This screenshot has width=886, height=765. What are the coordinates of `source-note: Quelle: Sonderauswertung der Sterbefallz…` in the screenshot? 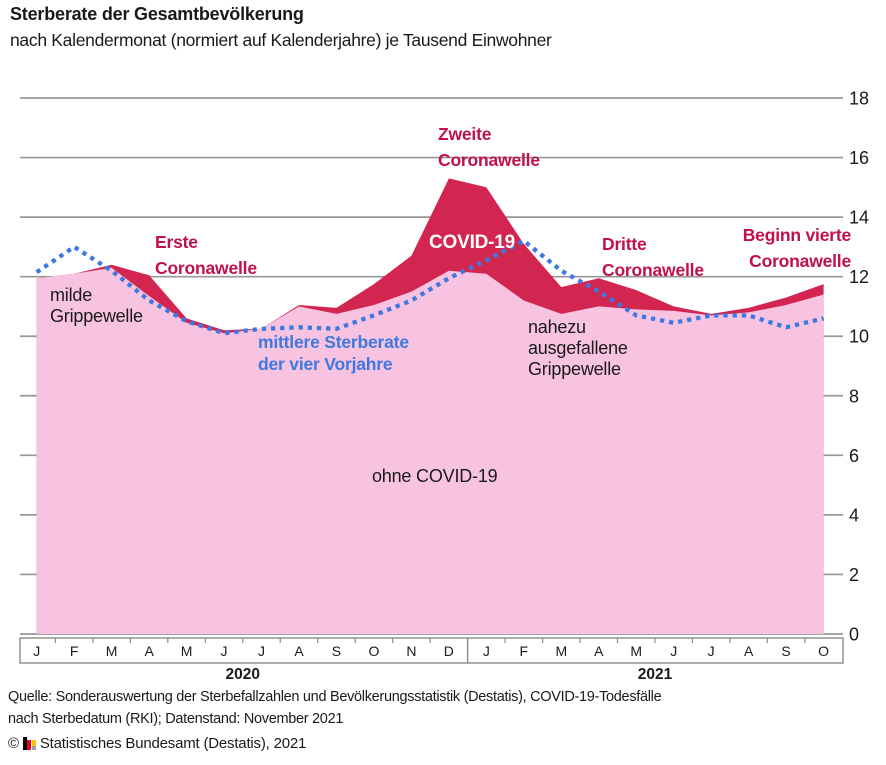 It's located at (335, 708).